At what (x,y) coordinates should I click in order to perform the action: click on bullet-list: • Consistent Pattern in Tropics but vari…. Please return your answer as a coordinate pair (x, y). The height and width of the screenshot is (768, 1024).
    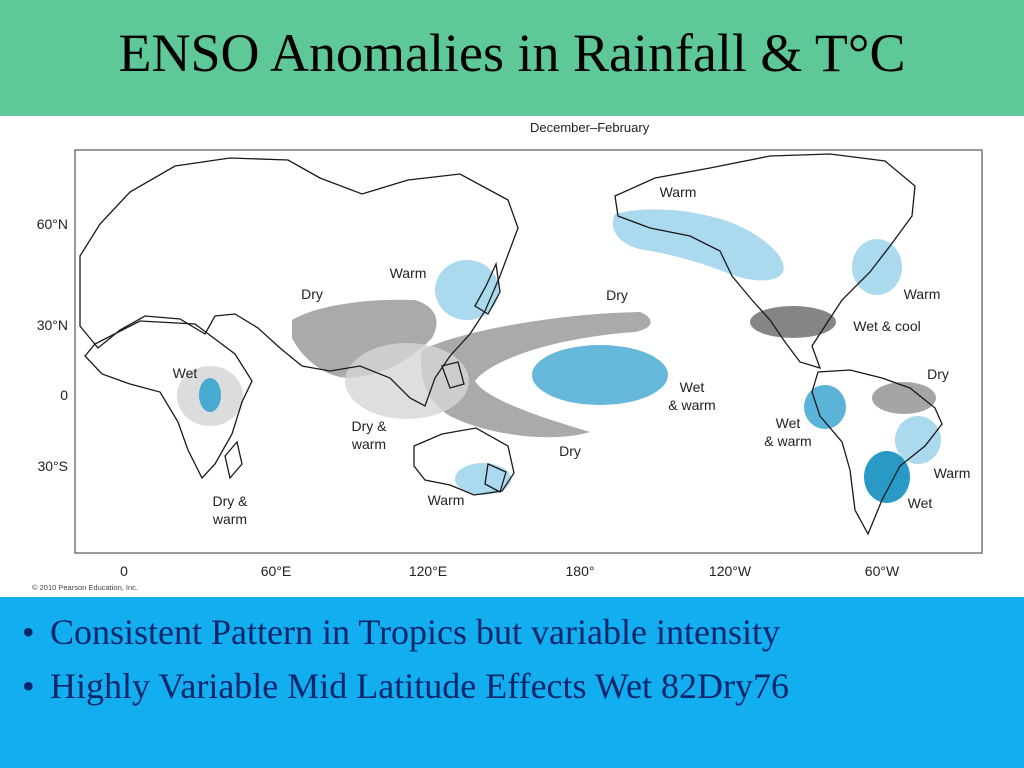
    Looking at the image, I should click on (404, 662).